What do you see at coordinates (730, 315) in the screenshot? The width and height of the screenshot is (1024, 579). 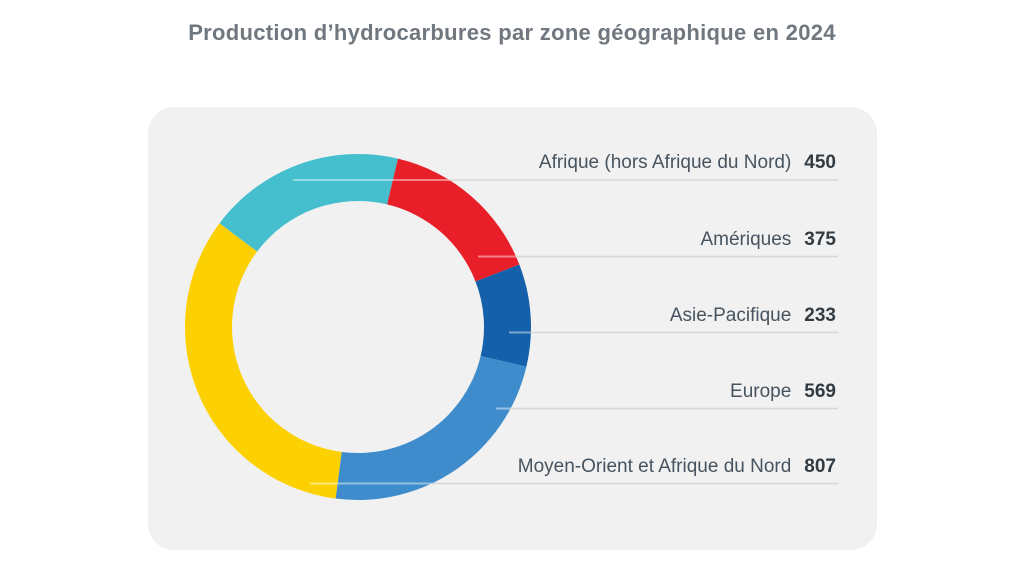 I see `legend-label: Asie-Pacifique` at bounding box center [730, 315].